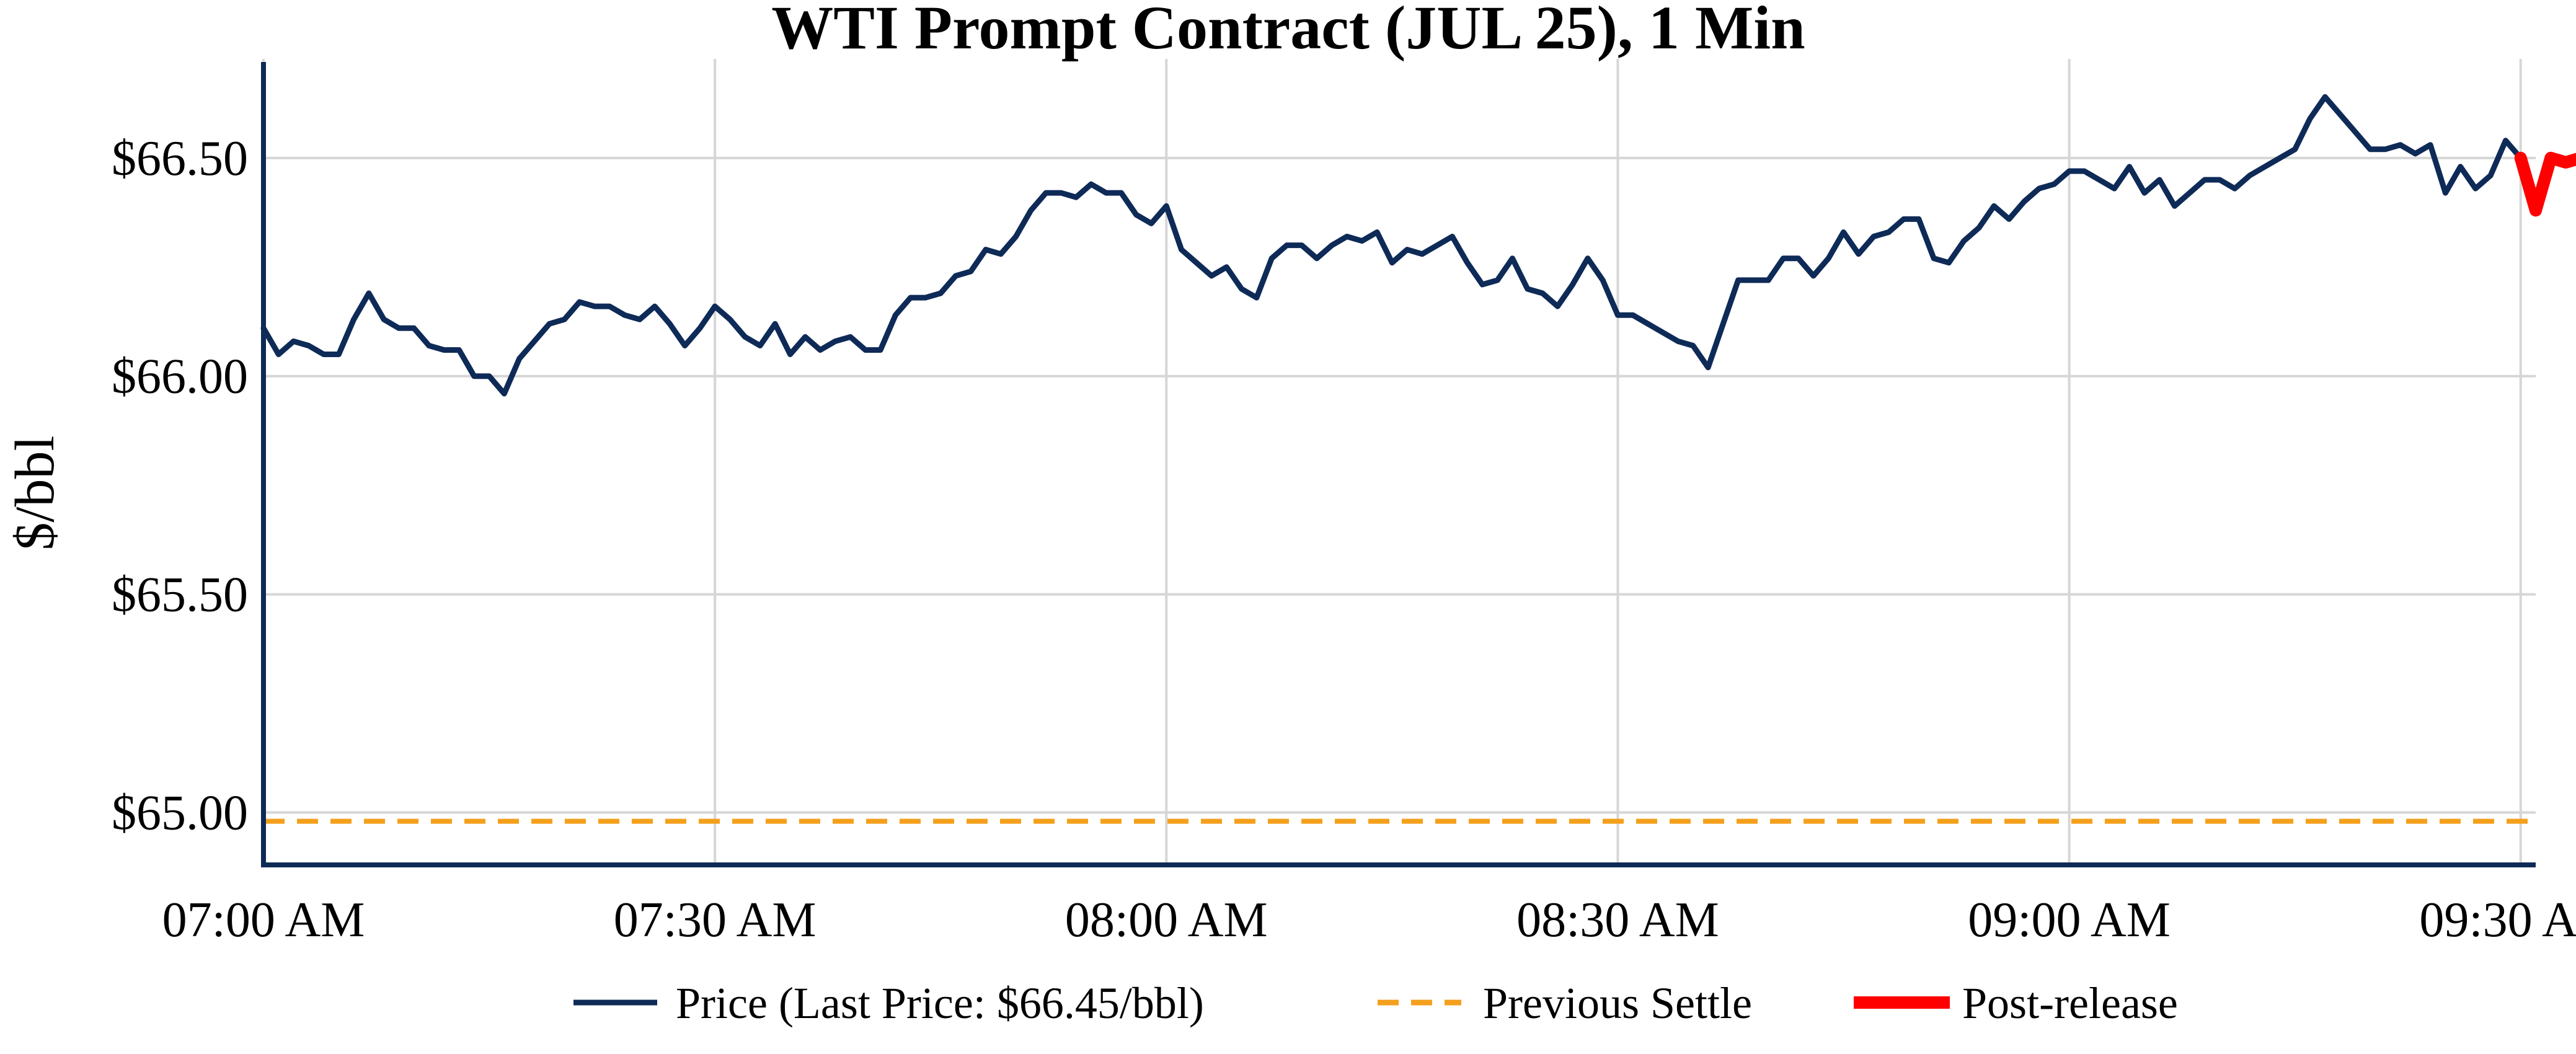 The width and height of the screenshot is (2576, 1054). I want to click on legend-label-price: Price (Last Price: $66.45/bbl), so click(940, 1003).